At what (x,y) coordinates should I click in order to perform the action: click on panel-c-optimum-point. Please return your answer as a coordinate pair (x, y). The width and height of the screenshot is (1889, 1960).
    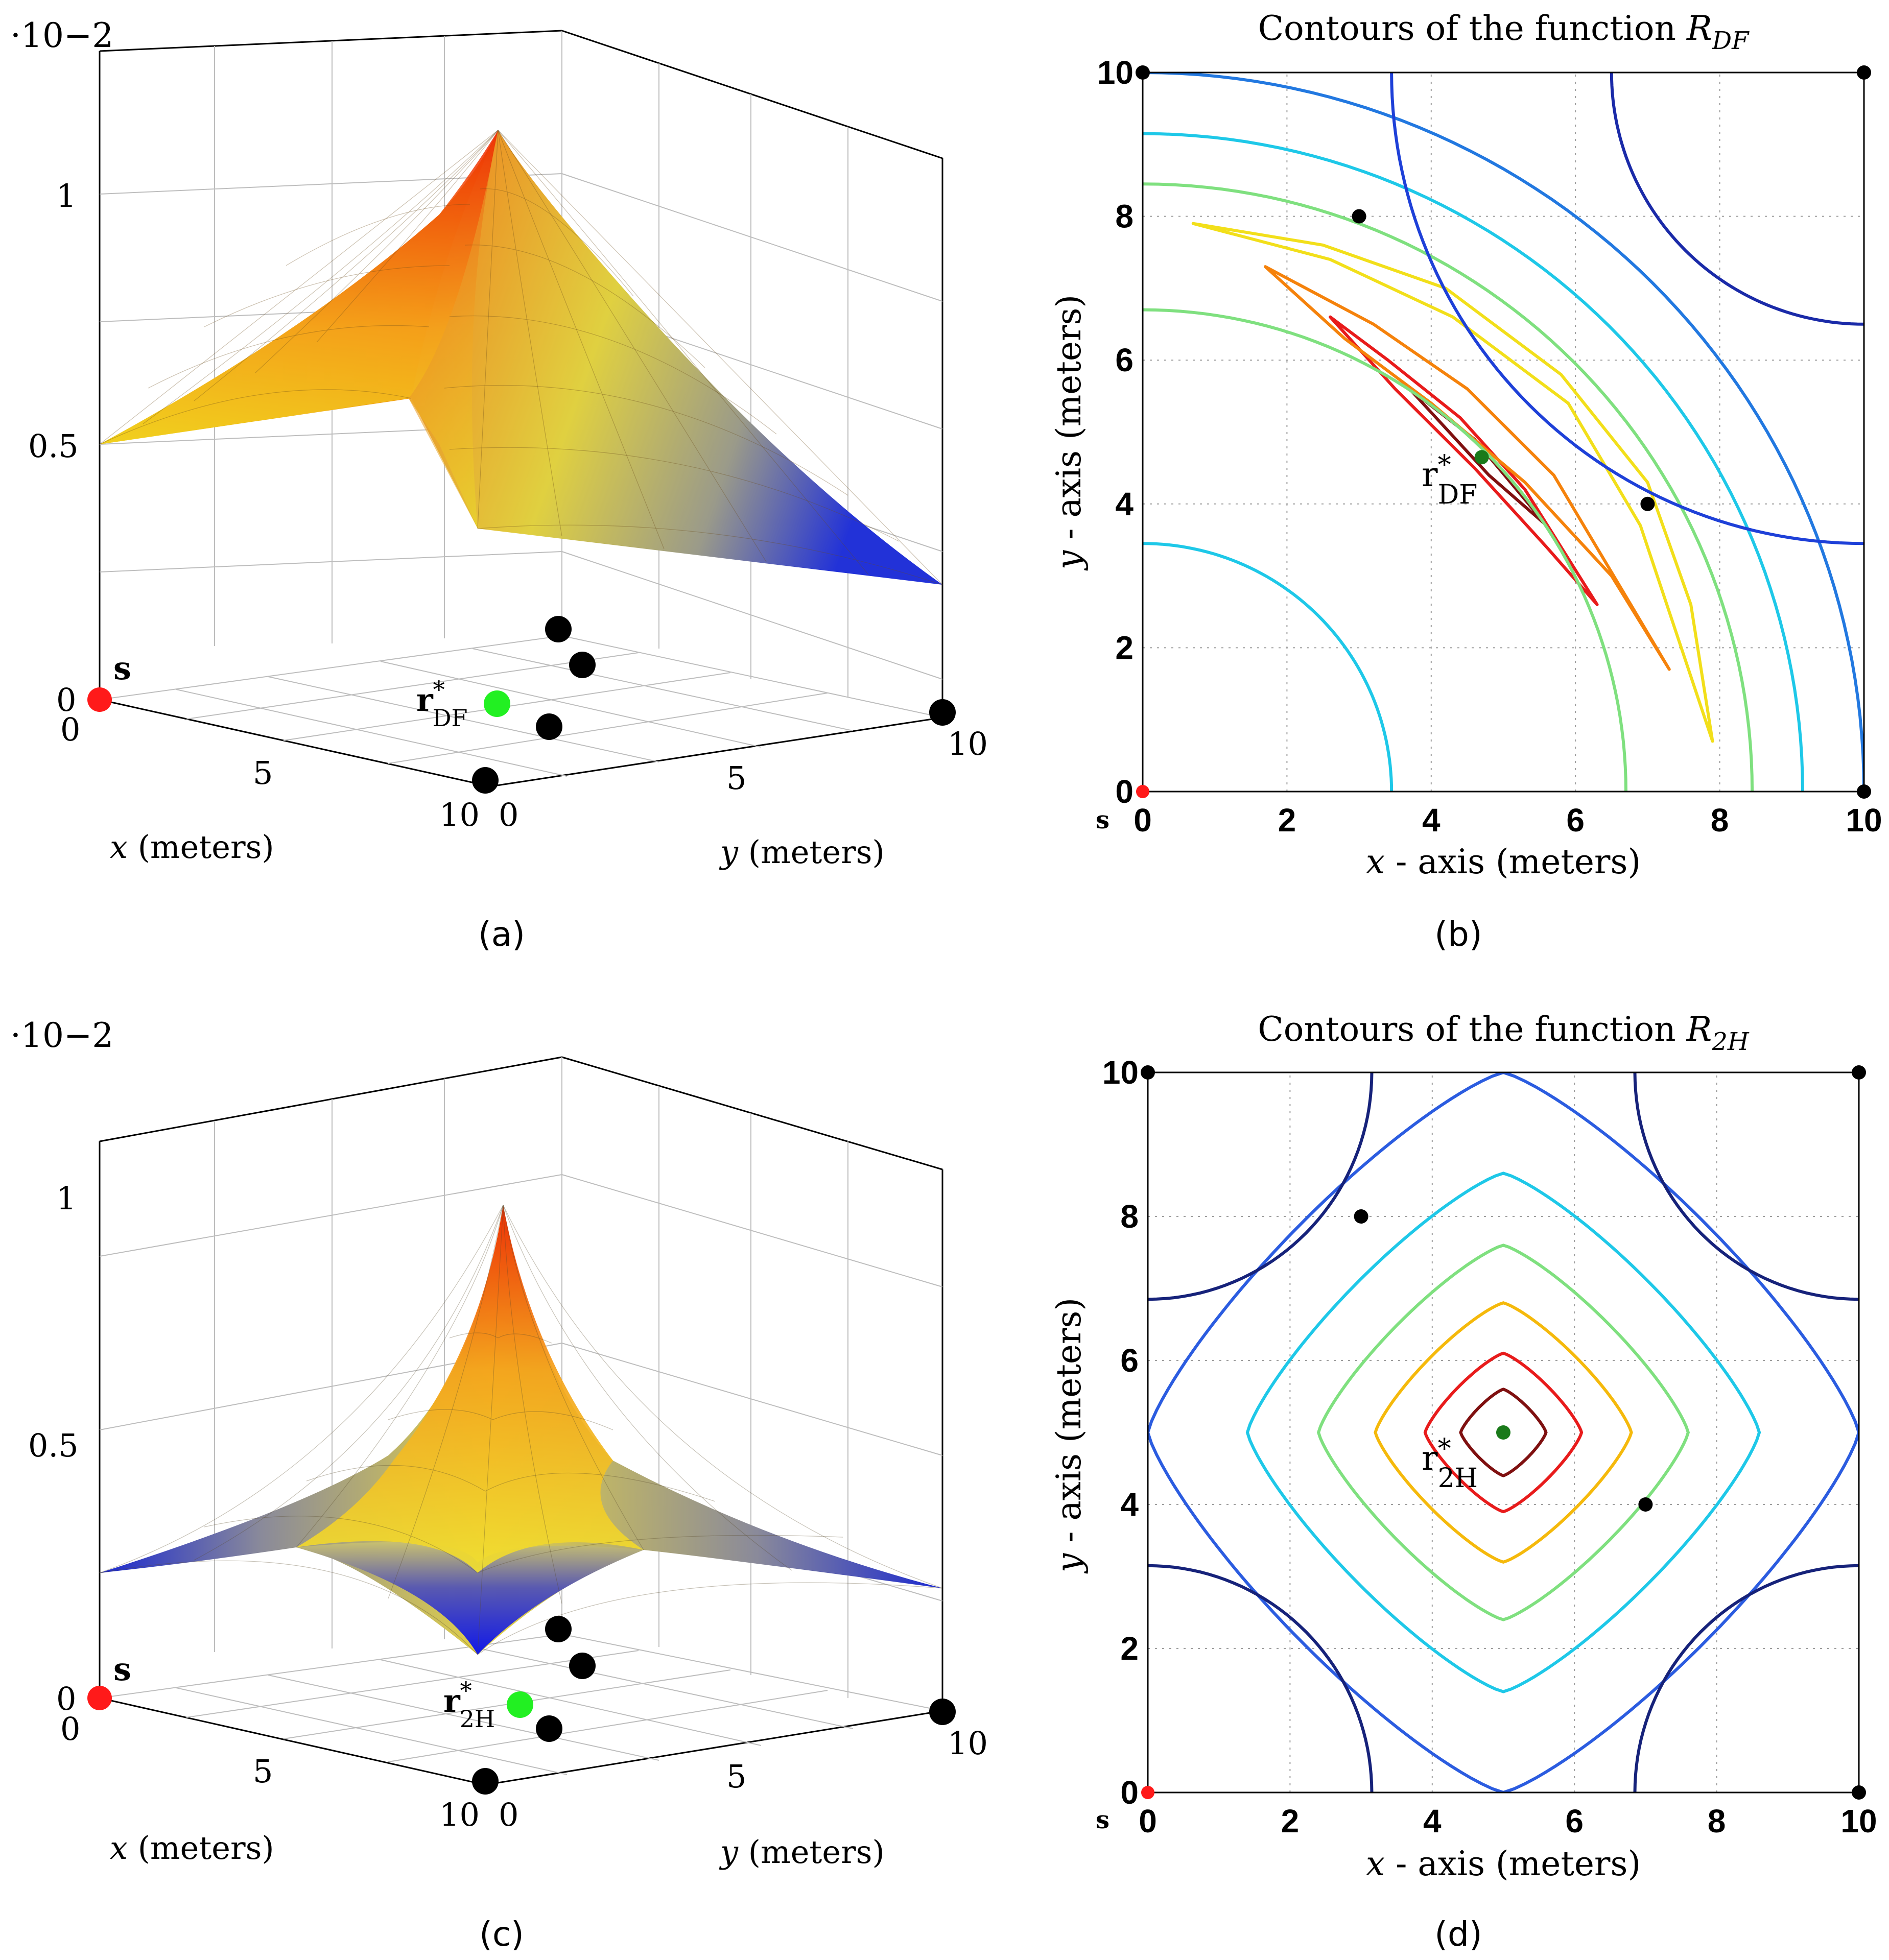
    Looking at the image, I should click on (520, 1705).